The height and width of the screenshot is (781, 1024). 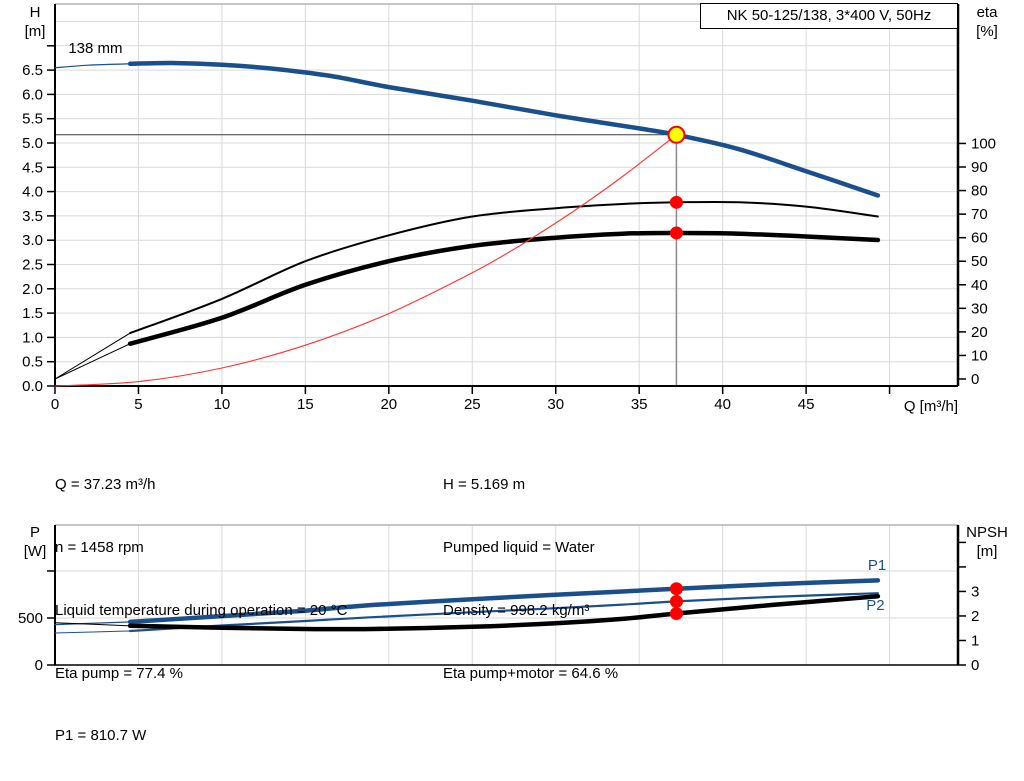 I want to click on p1-point, so click(x=676, y=589).